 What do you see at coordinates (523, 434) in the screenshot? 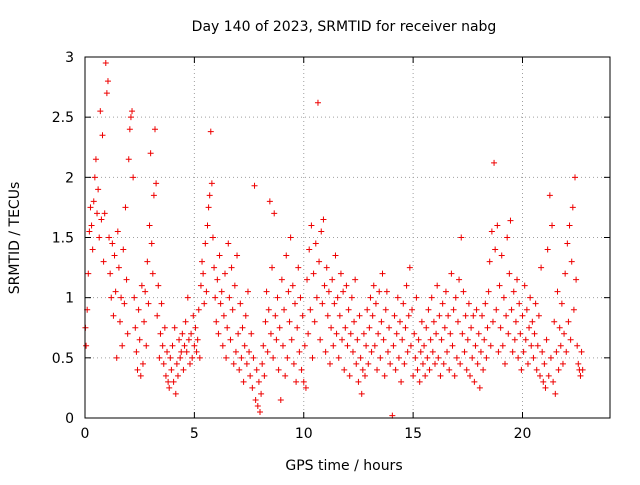
I see `x-tick-label: 20` at bounding box center [523, 434].